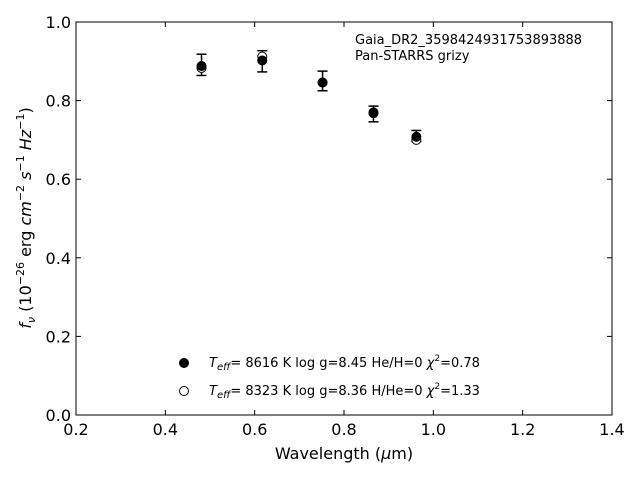 The width and height of the screenshot is (640, 480). What do you see at coordinates (254, 429) in the screenshot?
I see `x-tick-label: 0.6` at bounding box center [254, 429].